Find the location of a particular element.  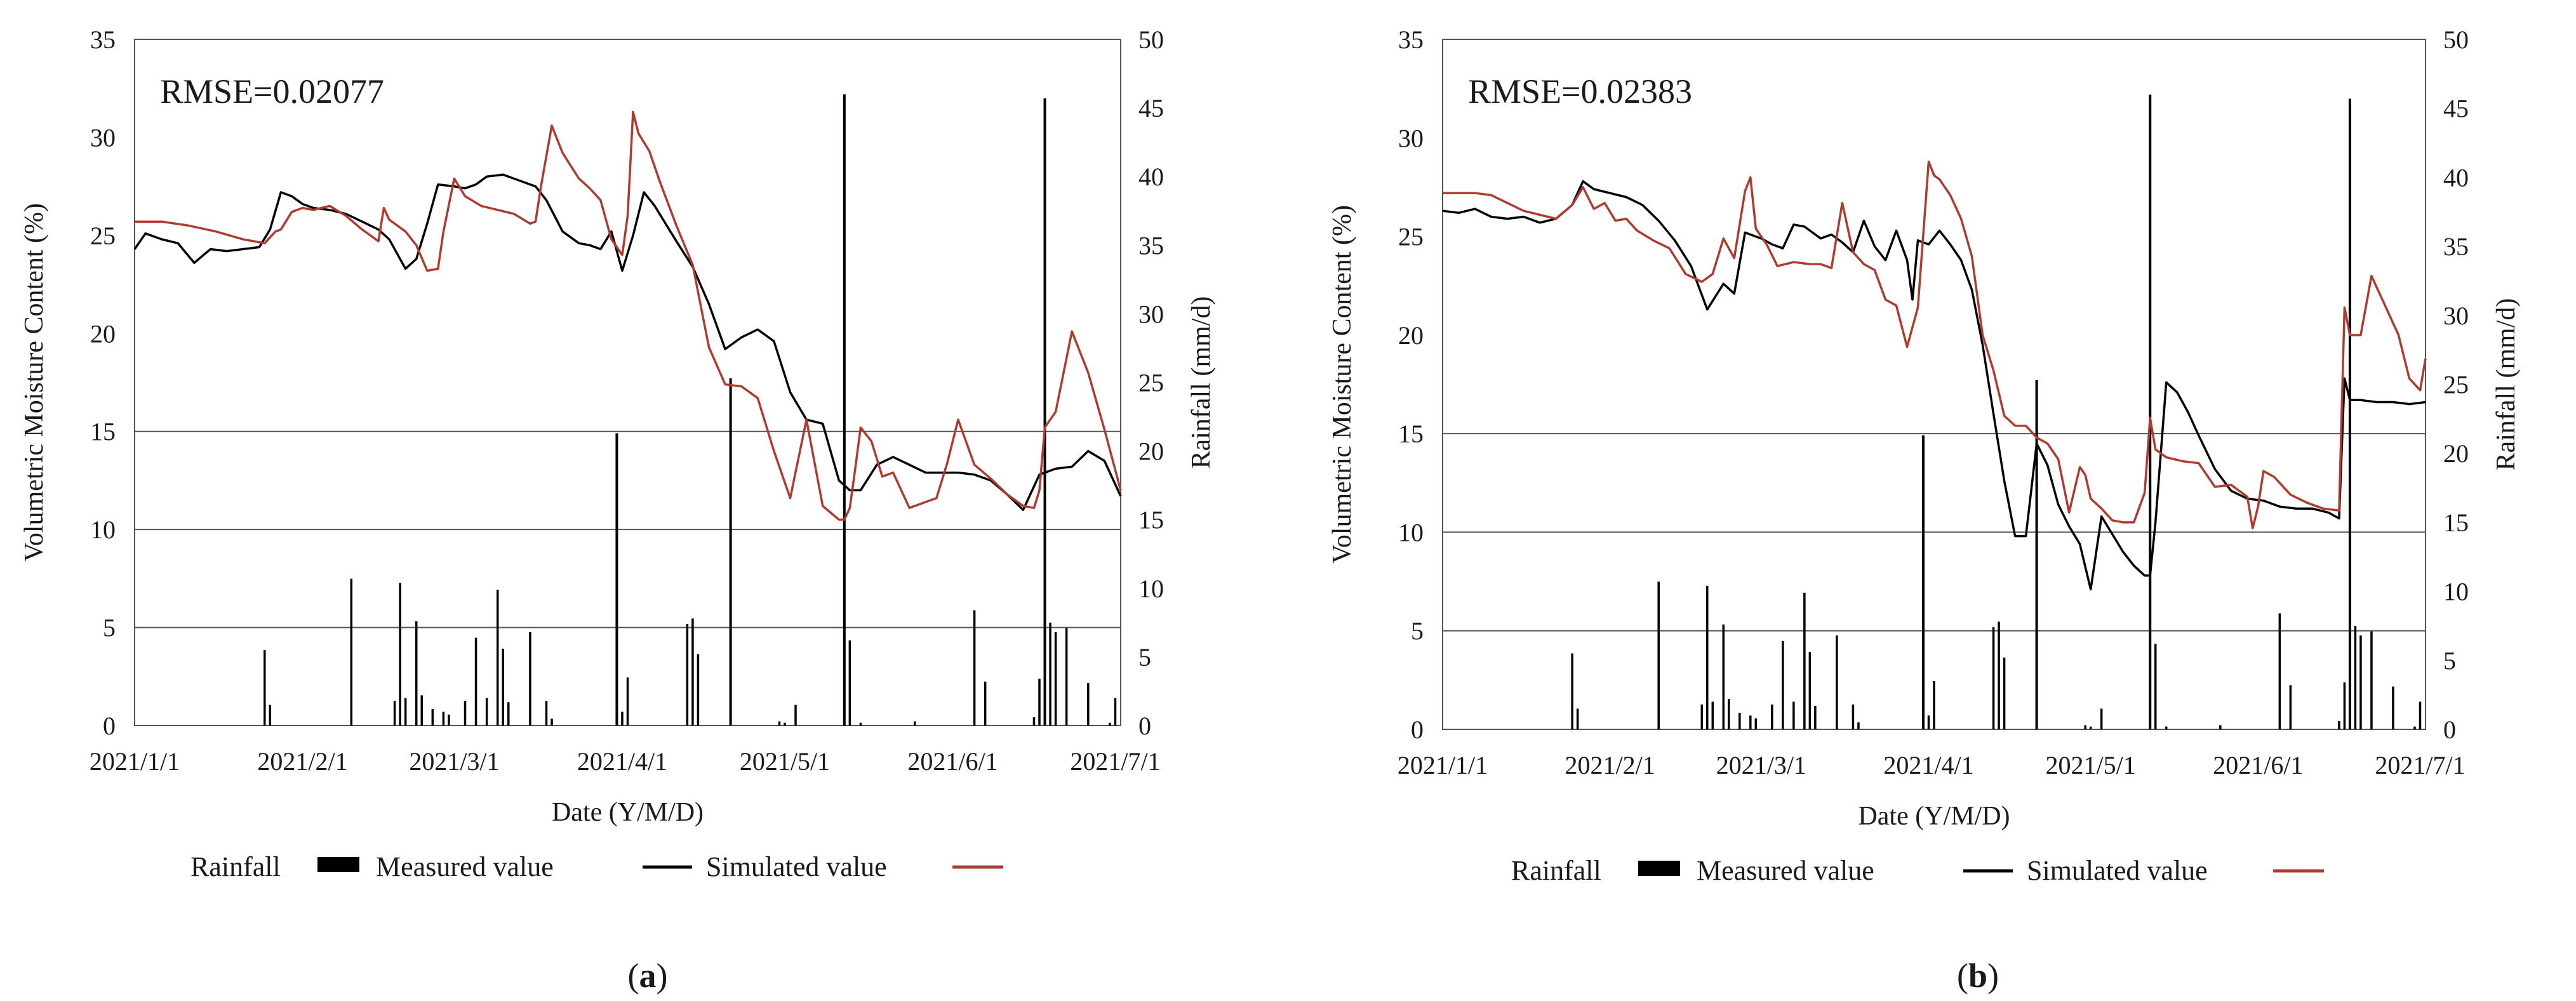

panel-b-x-tick-label: 2021/4/1 is located at coordinates (1928, 765).